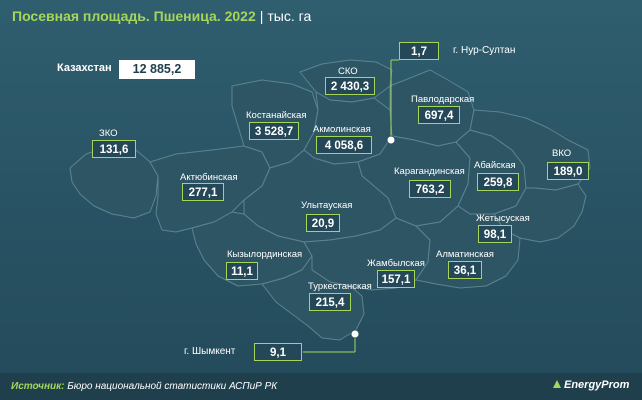 The height and width of the screenshot is (400, 642). I want to click on footer-bar, so click(321, 386).